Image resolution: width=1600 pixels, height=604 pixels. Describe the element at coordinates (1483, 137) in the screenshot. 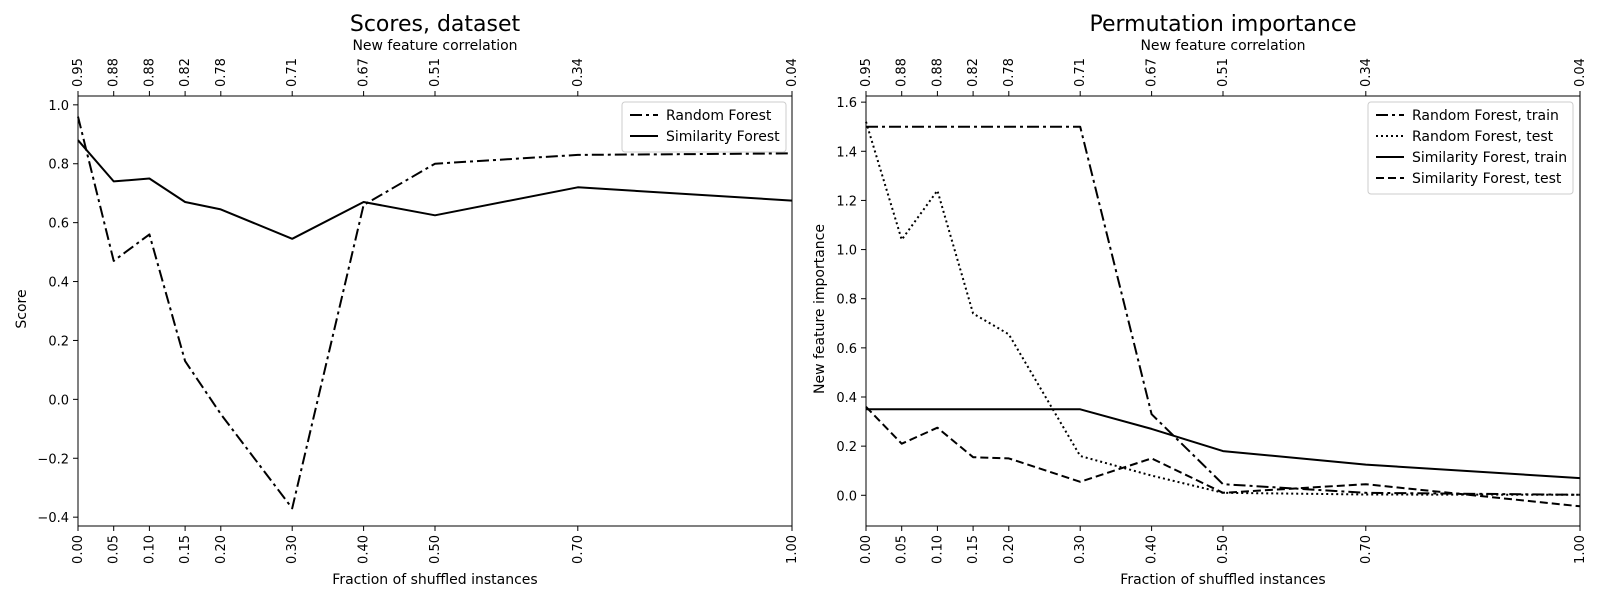

I see `legend-label: Random Forest, test` at that location.